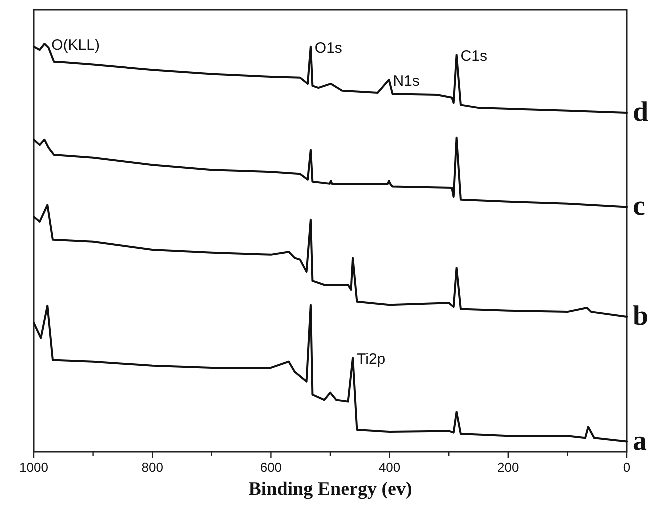 The width and height of the screenshot is (670, 509). What do you see at coordinates (640, 441) in the screenshot?
I see `series-label: a` at bounding box center [640, 441].